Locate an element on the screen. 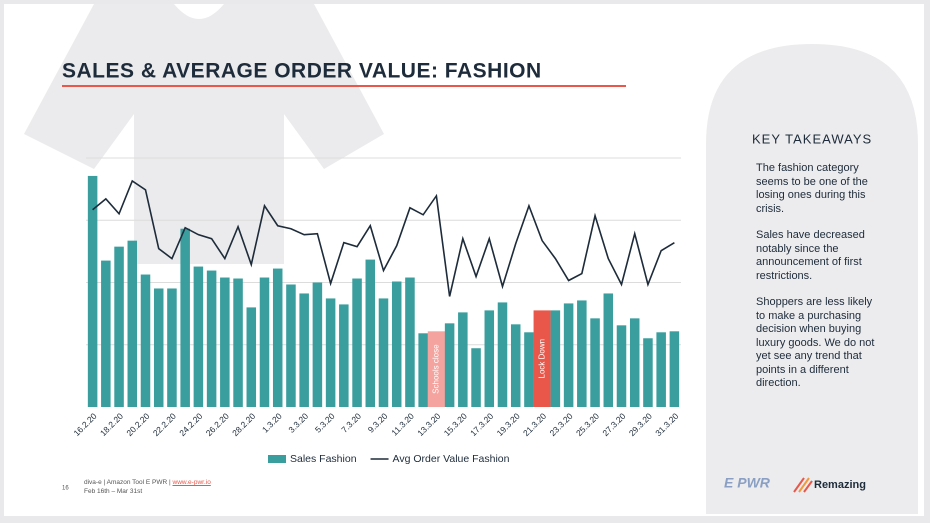 The height and width of the screenshot is (523, 930). x-tick-label: 27.3.20 is located at coordinates (613, 424).